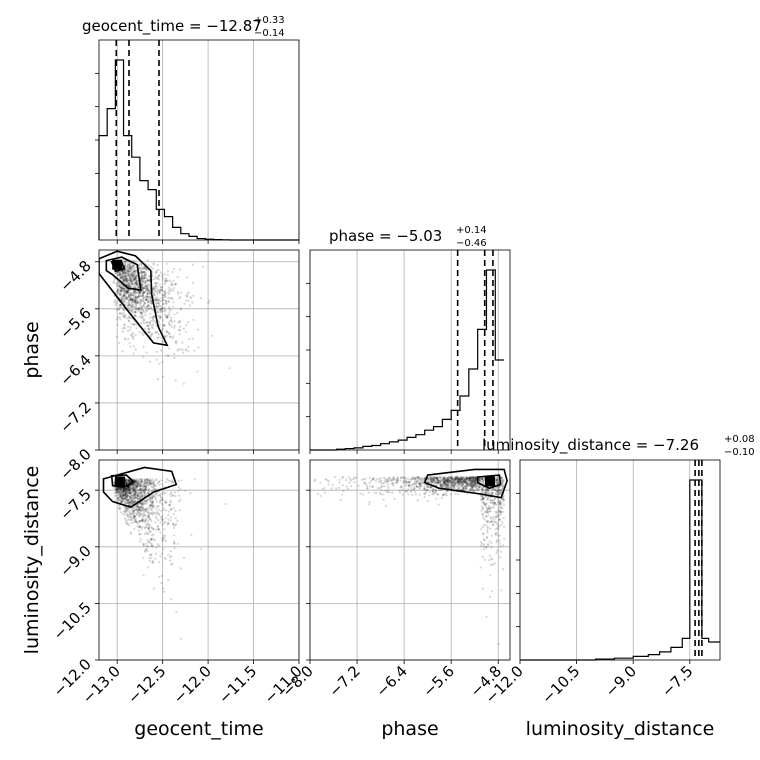 The height and width of the screenshot is (760, 760). Describe the element at coordinates (171, 321) in the screenshot. I see `scatter-points` at that location.